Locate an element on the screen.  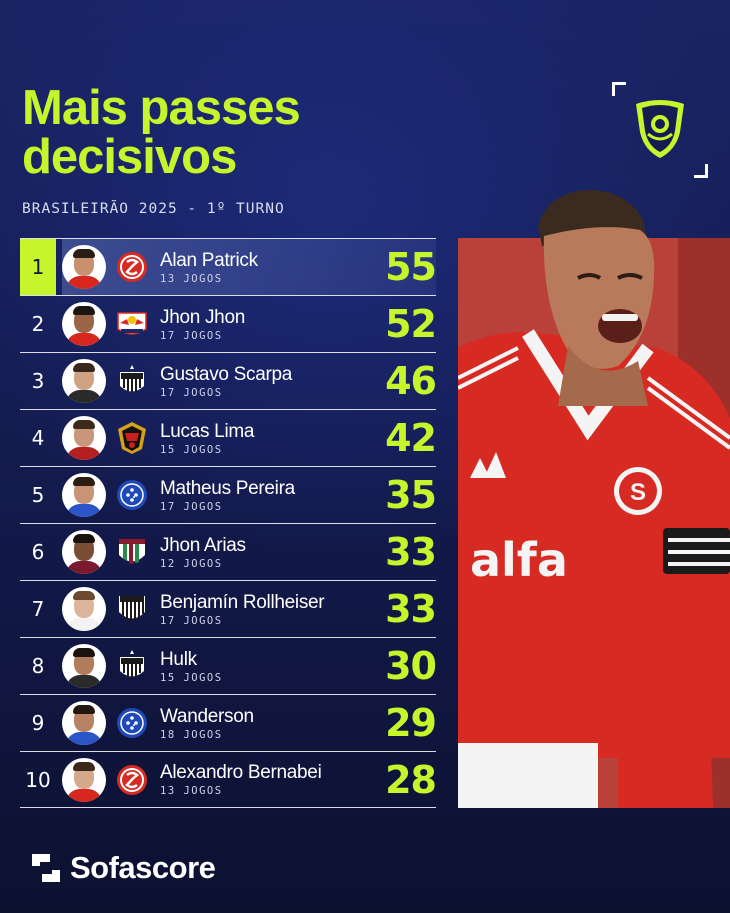
page-title: Mais passes decisivos is located at coordinates (161, 132).